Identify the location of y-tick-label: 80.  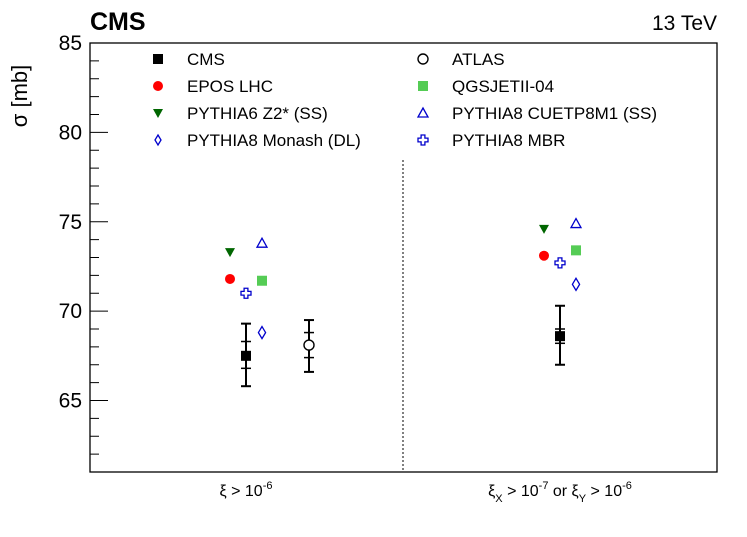
(70, 132).